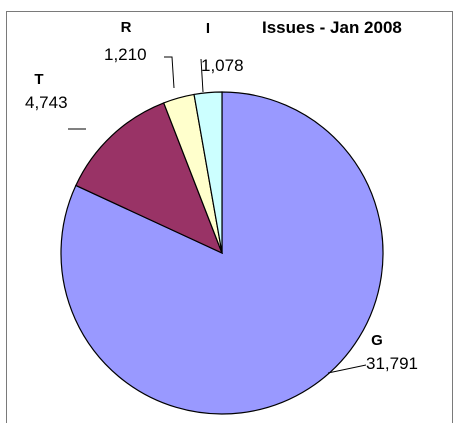 This screenshot has height=425, width=455. I want to click on leader-line-r, so click(169, 72).